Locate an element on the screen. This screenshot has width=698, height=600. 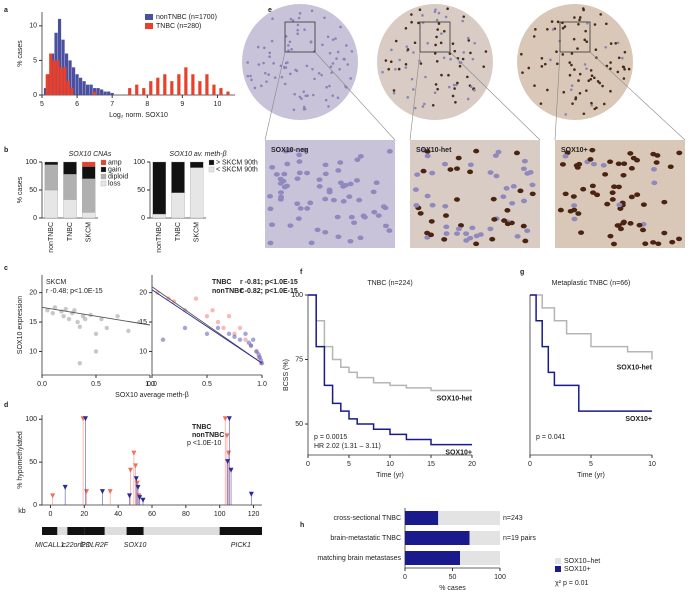
x-axis-label: Time (yr) is located at coordinates (390, 475).